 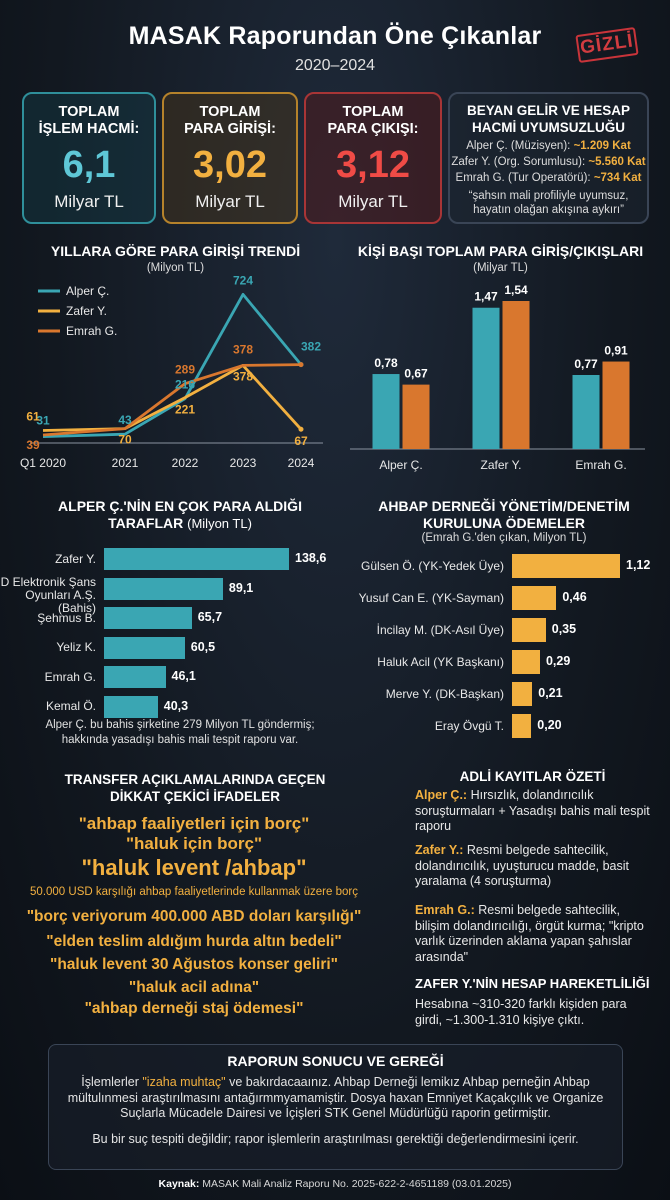 What do you see at coordinates (75, 558) in the screenshot?
I see `hbar-category-line: Zafer Y.` at bounding box center [75, 558].